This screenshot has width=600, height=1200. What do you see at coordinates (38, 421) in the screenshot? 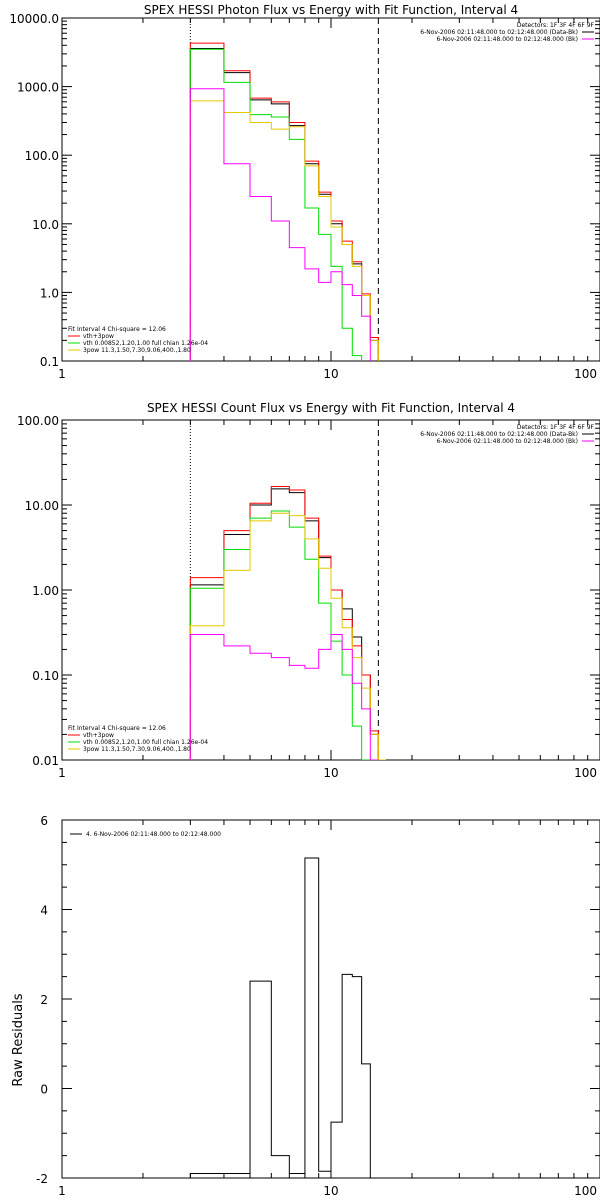
I see `y-tick-label: 100.00` at bounding box center [38, 421].